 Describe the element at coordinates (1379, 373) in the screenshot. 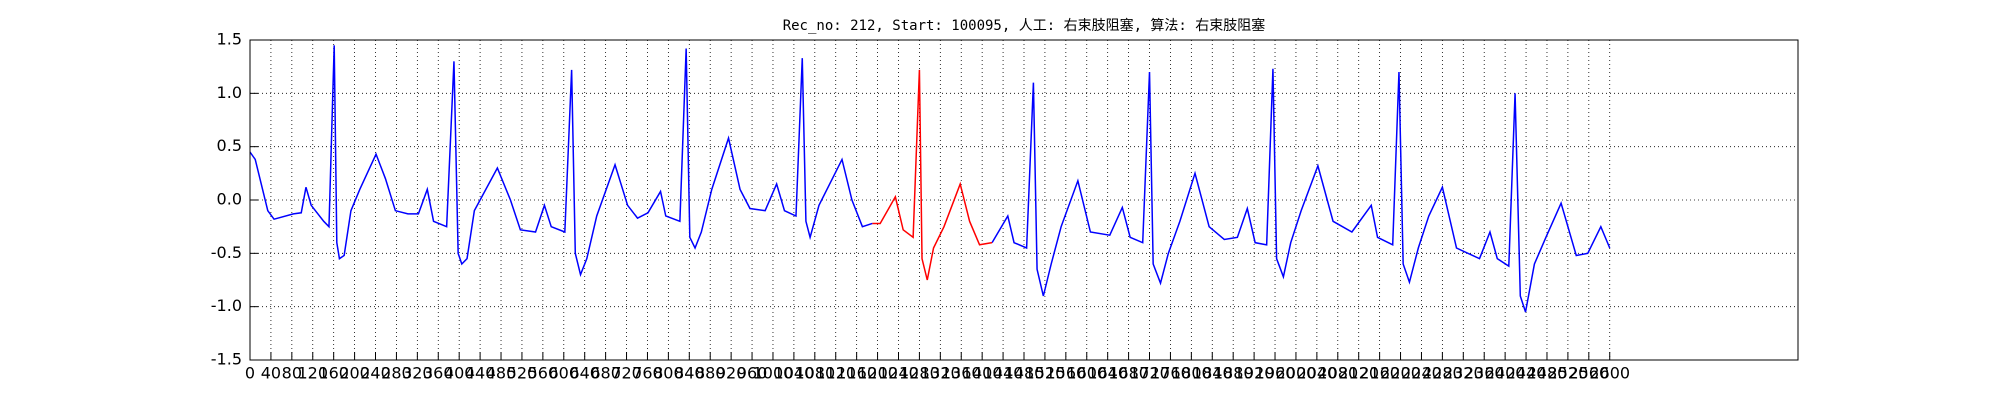

I see `x-tick-label: 2160` at that location.